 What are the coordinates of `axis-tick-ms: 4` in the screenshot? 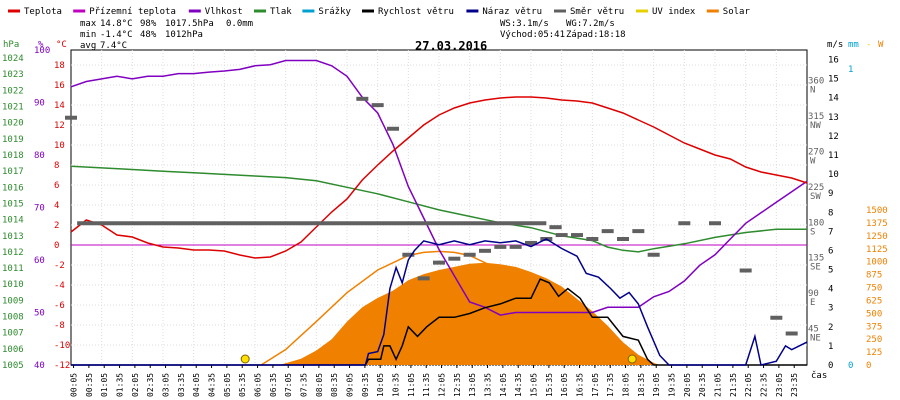 It's located at (830, 290).